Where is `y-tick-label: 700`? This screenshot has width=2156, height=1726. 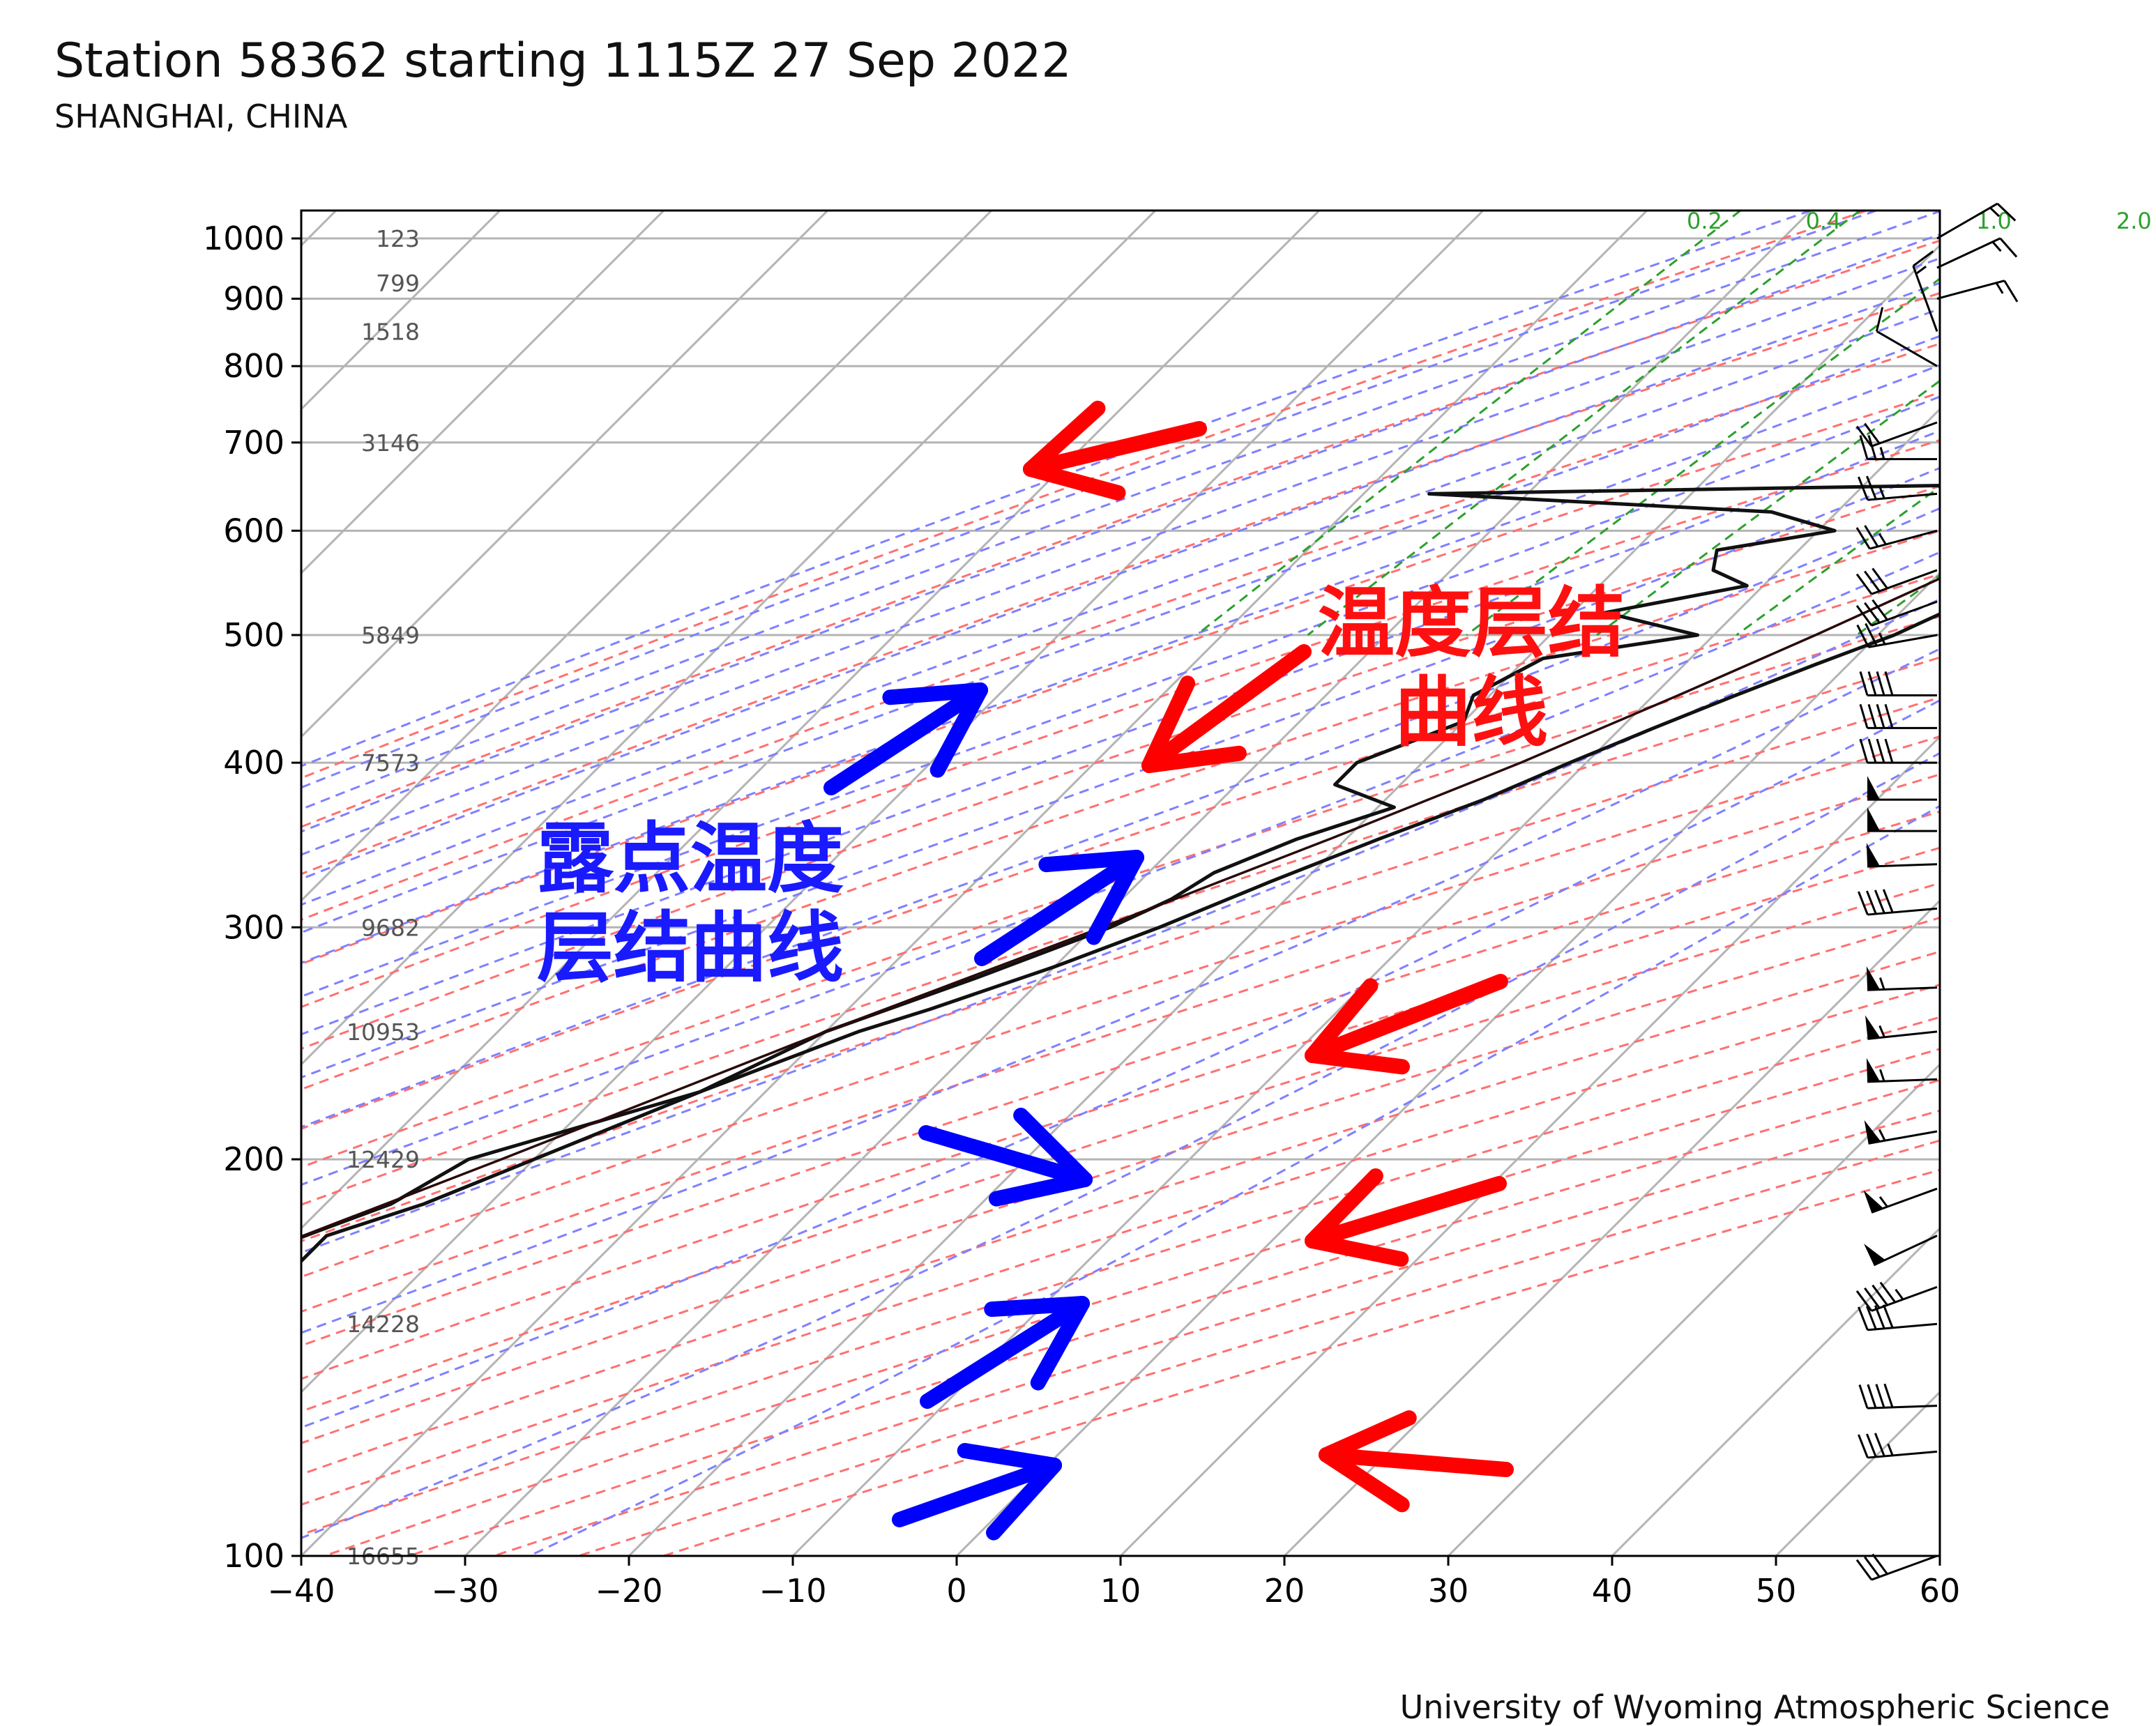
y-tick-label: 700 is located at coordinates (253, 442).